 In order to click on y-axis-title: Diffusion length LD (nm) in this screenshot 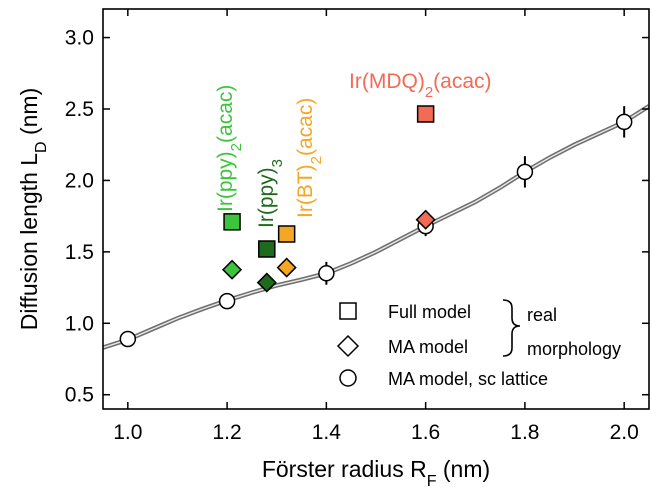, I will do `click(33, 209)`.